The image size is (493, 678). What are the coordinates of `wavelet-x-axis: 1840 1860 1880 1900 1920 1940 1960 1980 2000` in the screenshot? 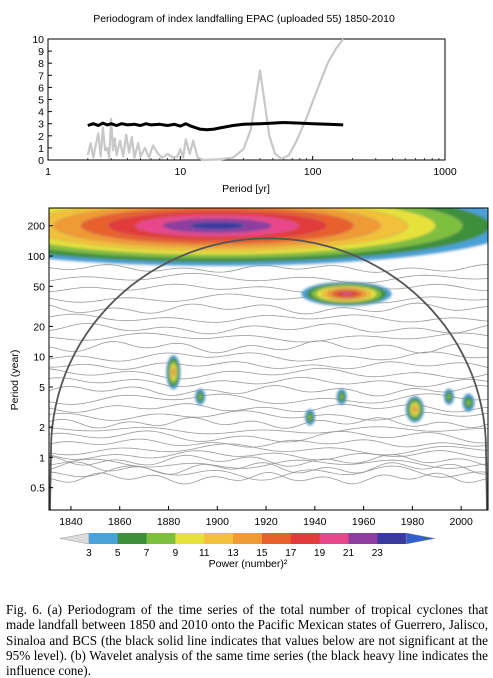 It's located at (266, 517).